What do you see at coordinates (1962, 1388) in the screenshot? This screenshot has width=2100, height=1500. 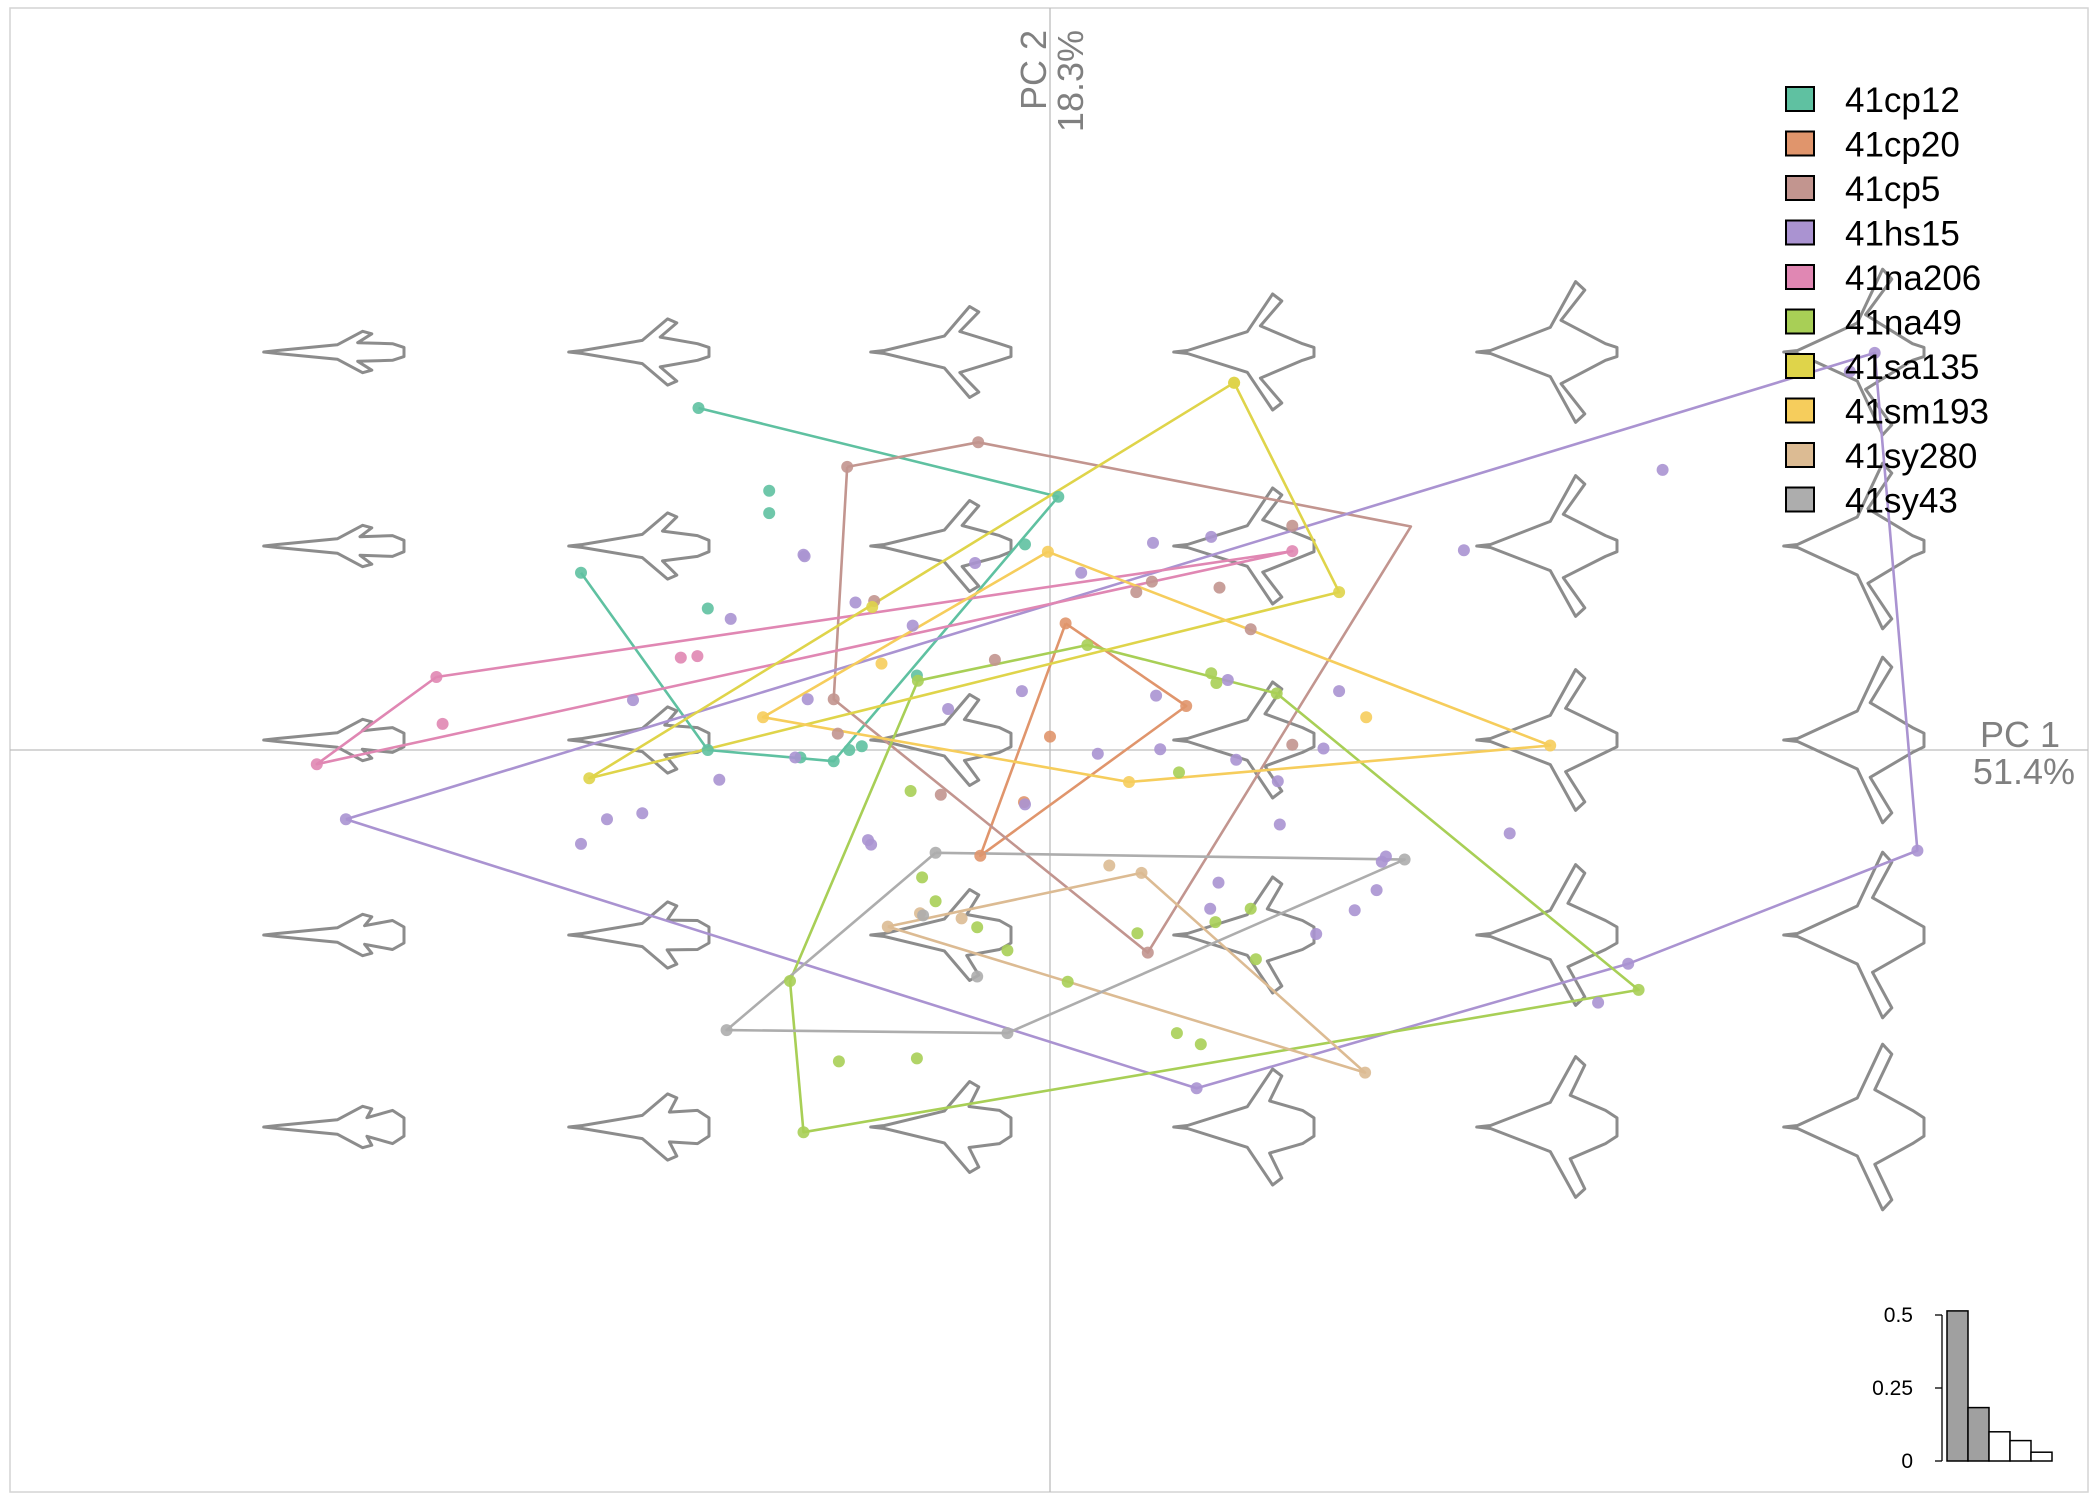 I see `eigenvalue-barplot: 0.5 0.25 0` at bounding box center [1962, 1388].